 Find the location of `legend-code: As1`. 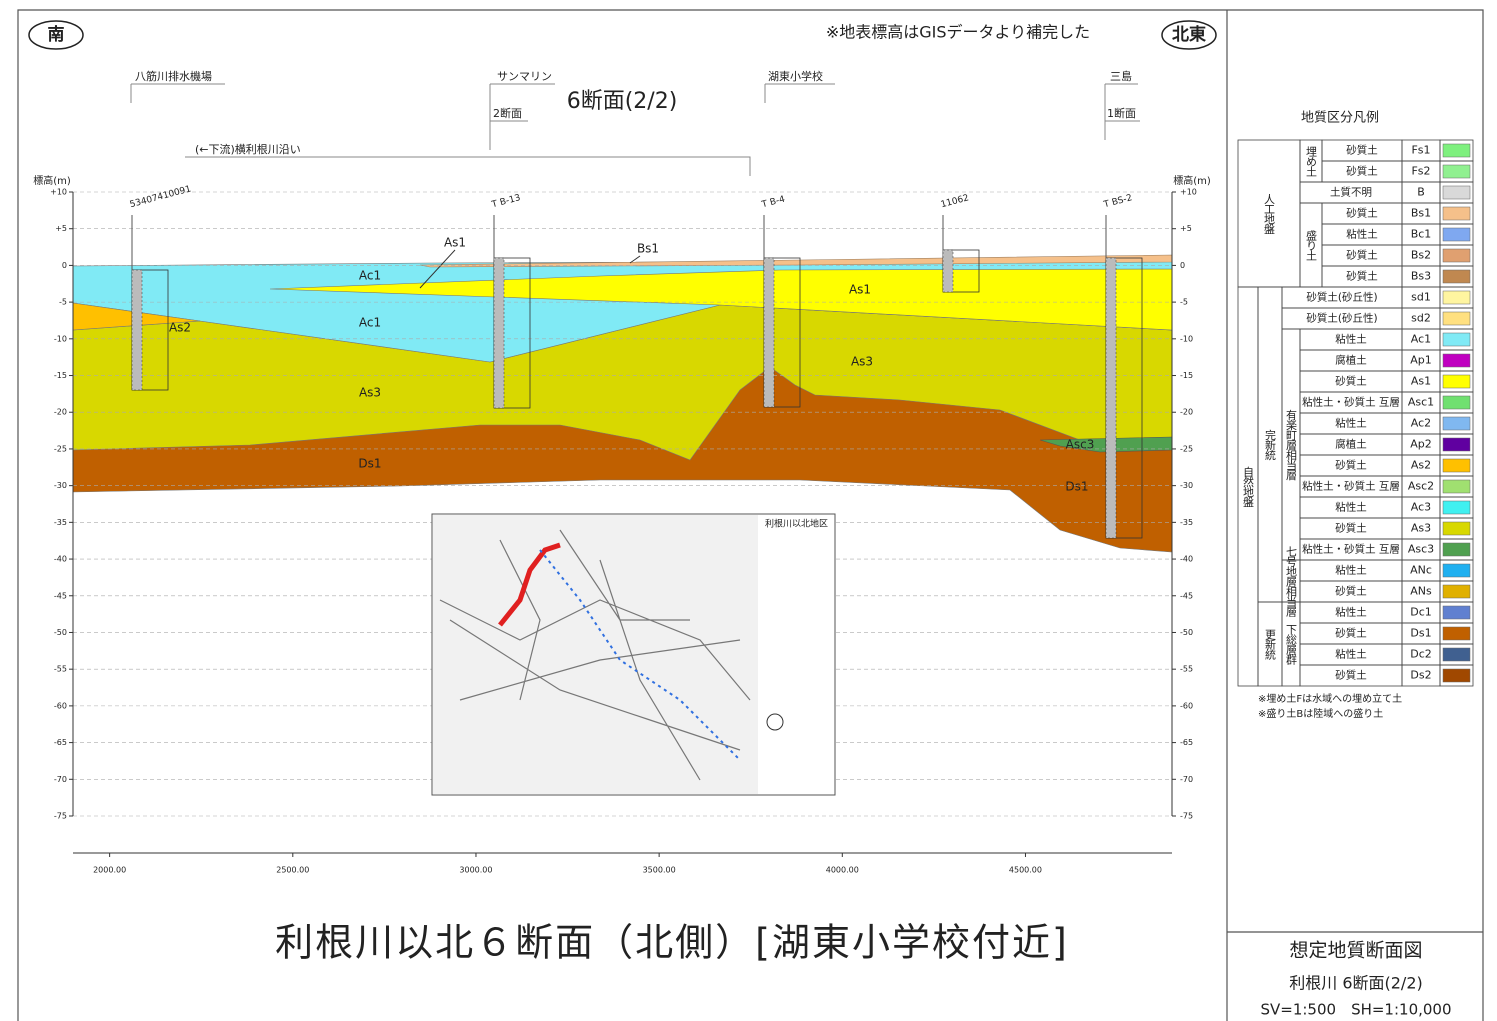

legend-code: As1 is located at coordinates (1421, 381).